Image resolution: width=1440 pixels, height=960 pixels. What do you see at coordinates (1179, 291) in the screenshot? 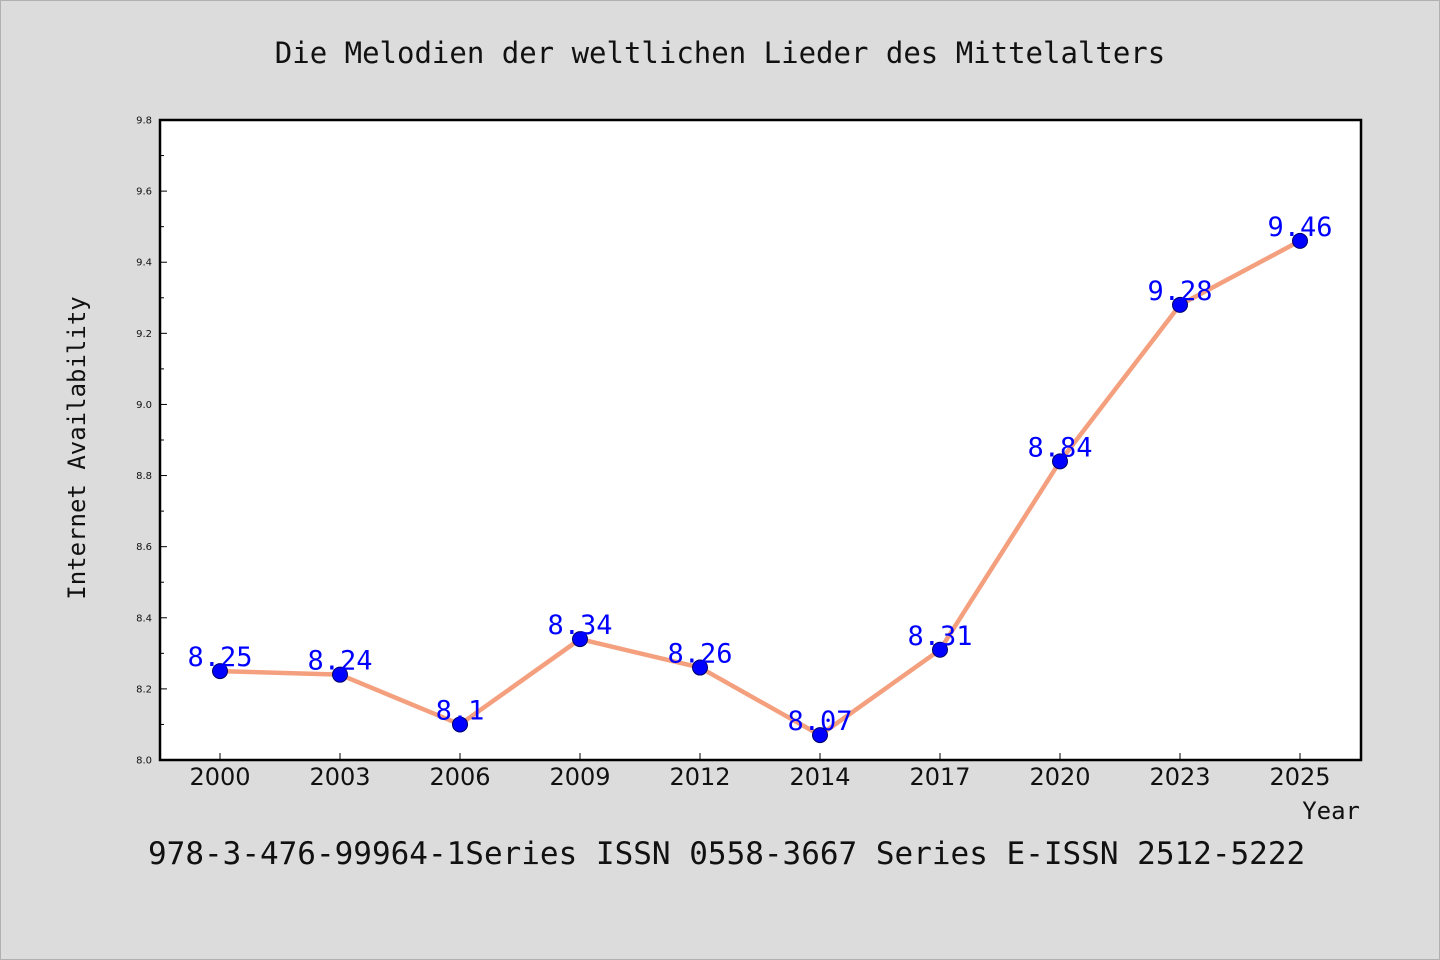
I see `data-label: 9.28` at bounding box center [1179, 291].